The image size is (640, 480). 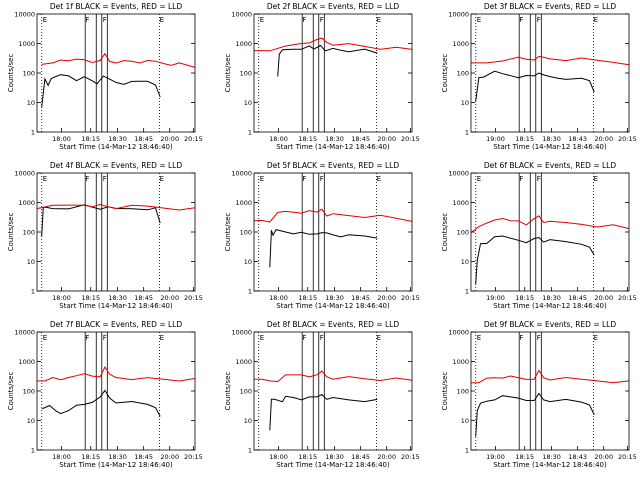 What do you see at coordinates (116, 6) in the screenshot?
I see `panel-title: Det 1f BLACK = Events, RED = LLD` at bounding box center [116, 6].